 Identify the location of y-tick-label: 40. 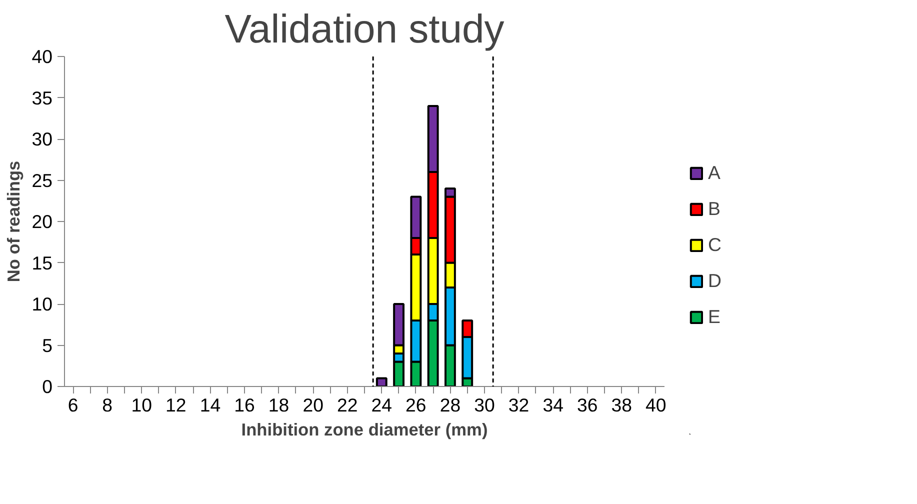
(42, 56).